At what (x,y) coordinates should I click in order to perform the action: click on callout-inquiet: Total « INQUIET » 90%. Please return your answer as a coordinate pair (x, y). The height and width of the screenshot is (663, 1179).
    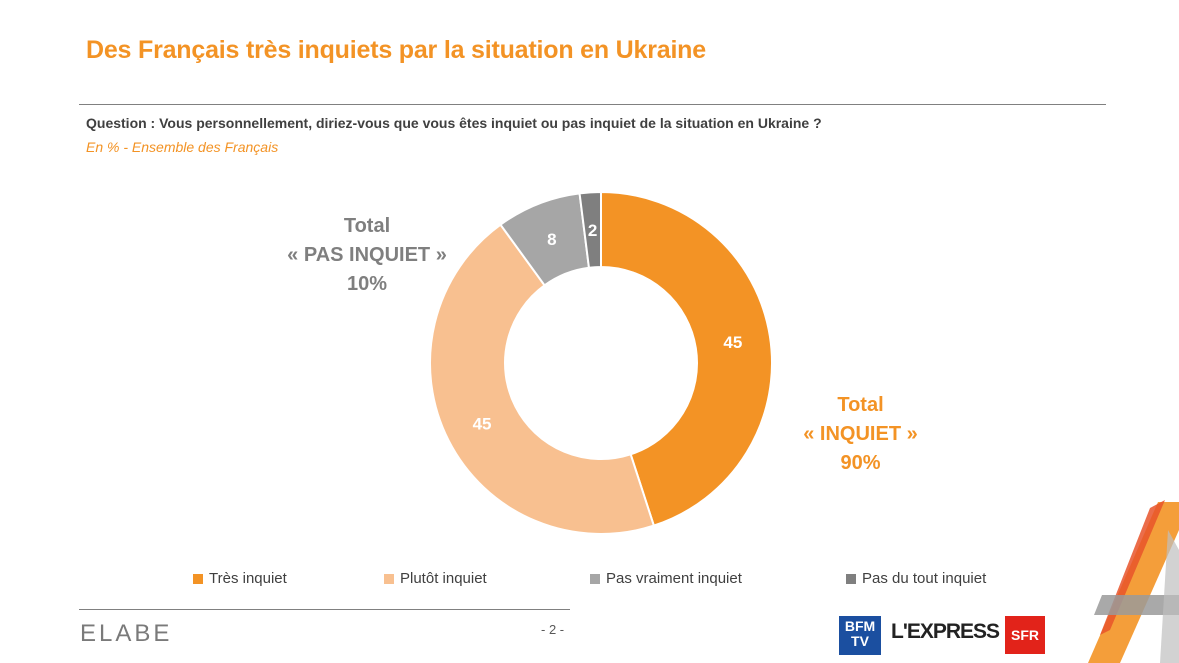
    Looking at the image, I should click on (860, 434).